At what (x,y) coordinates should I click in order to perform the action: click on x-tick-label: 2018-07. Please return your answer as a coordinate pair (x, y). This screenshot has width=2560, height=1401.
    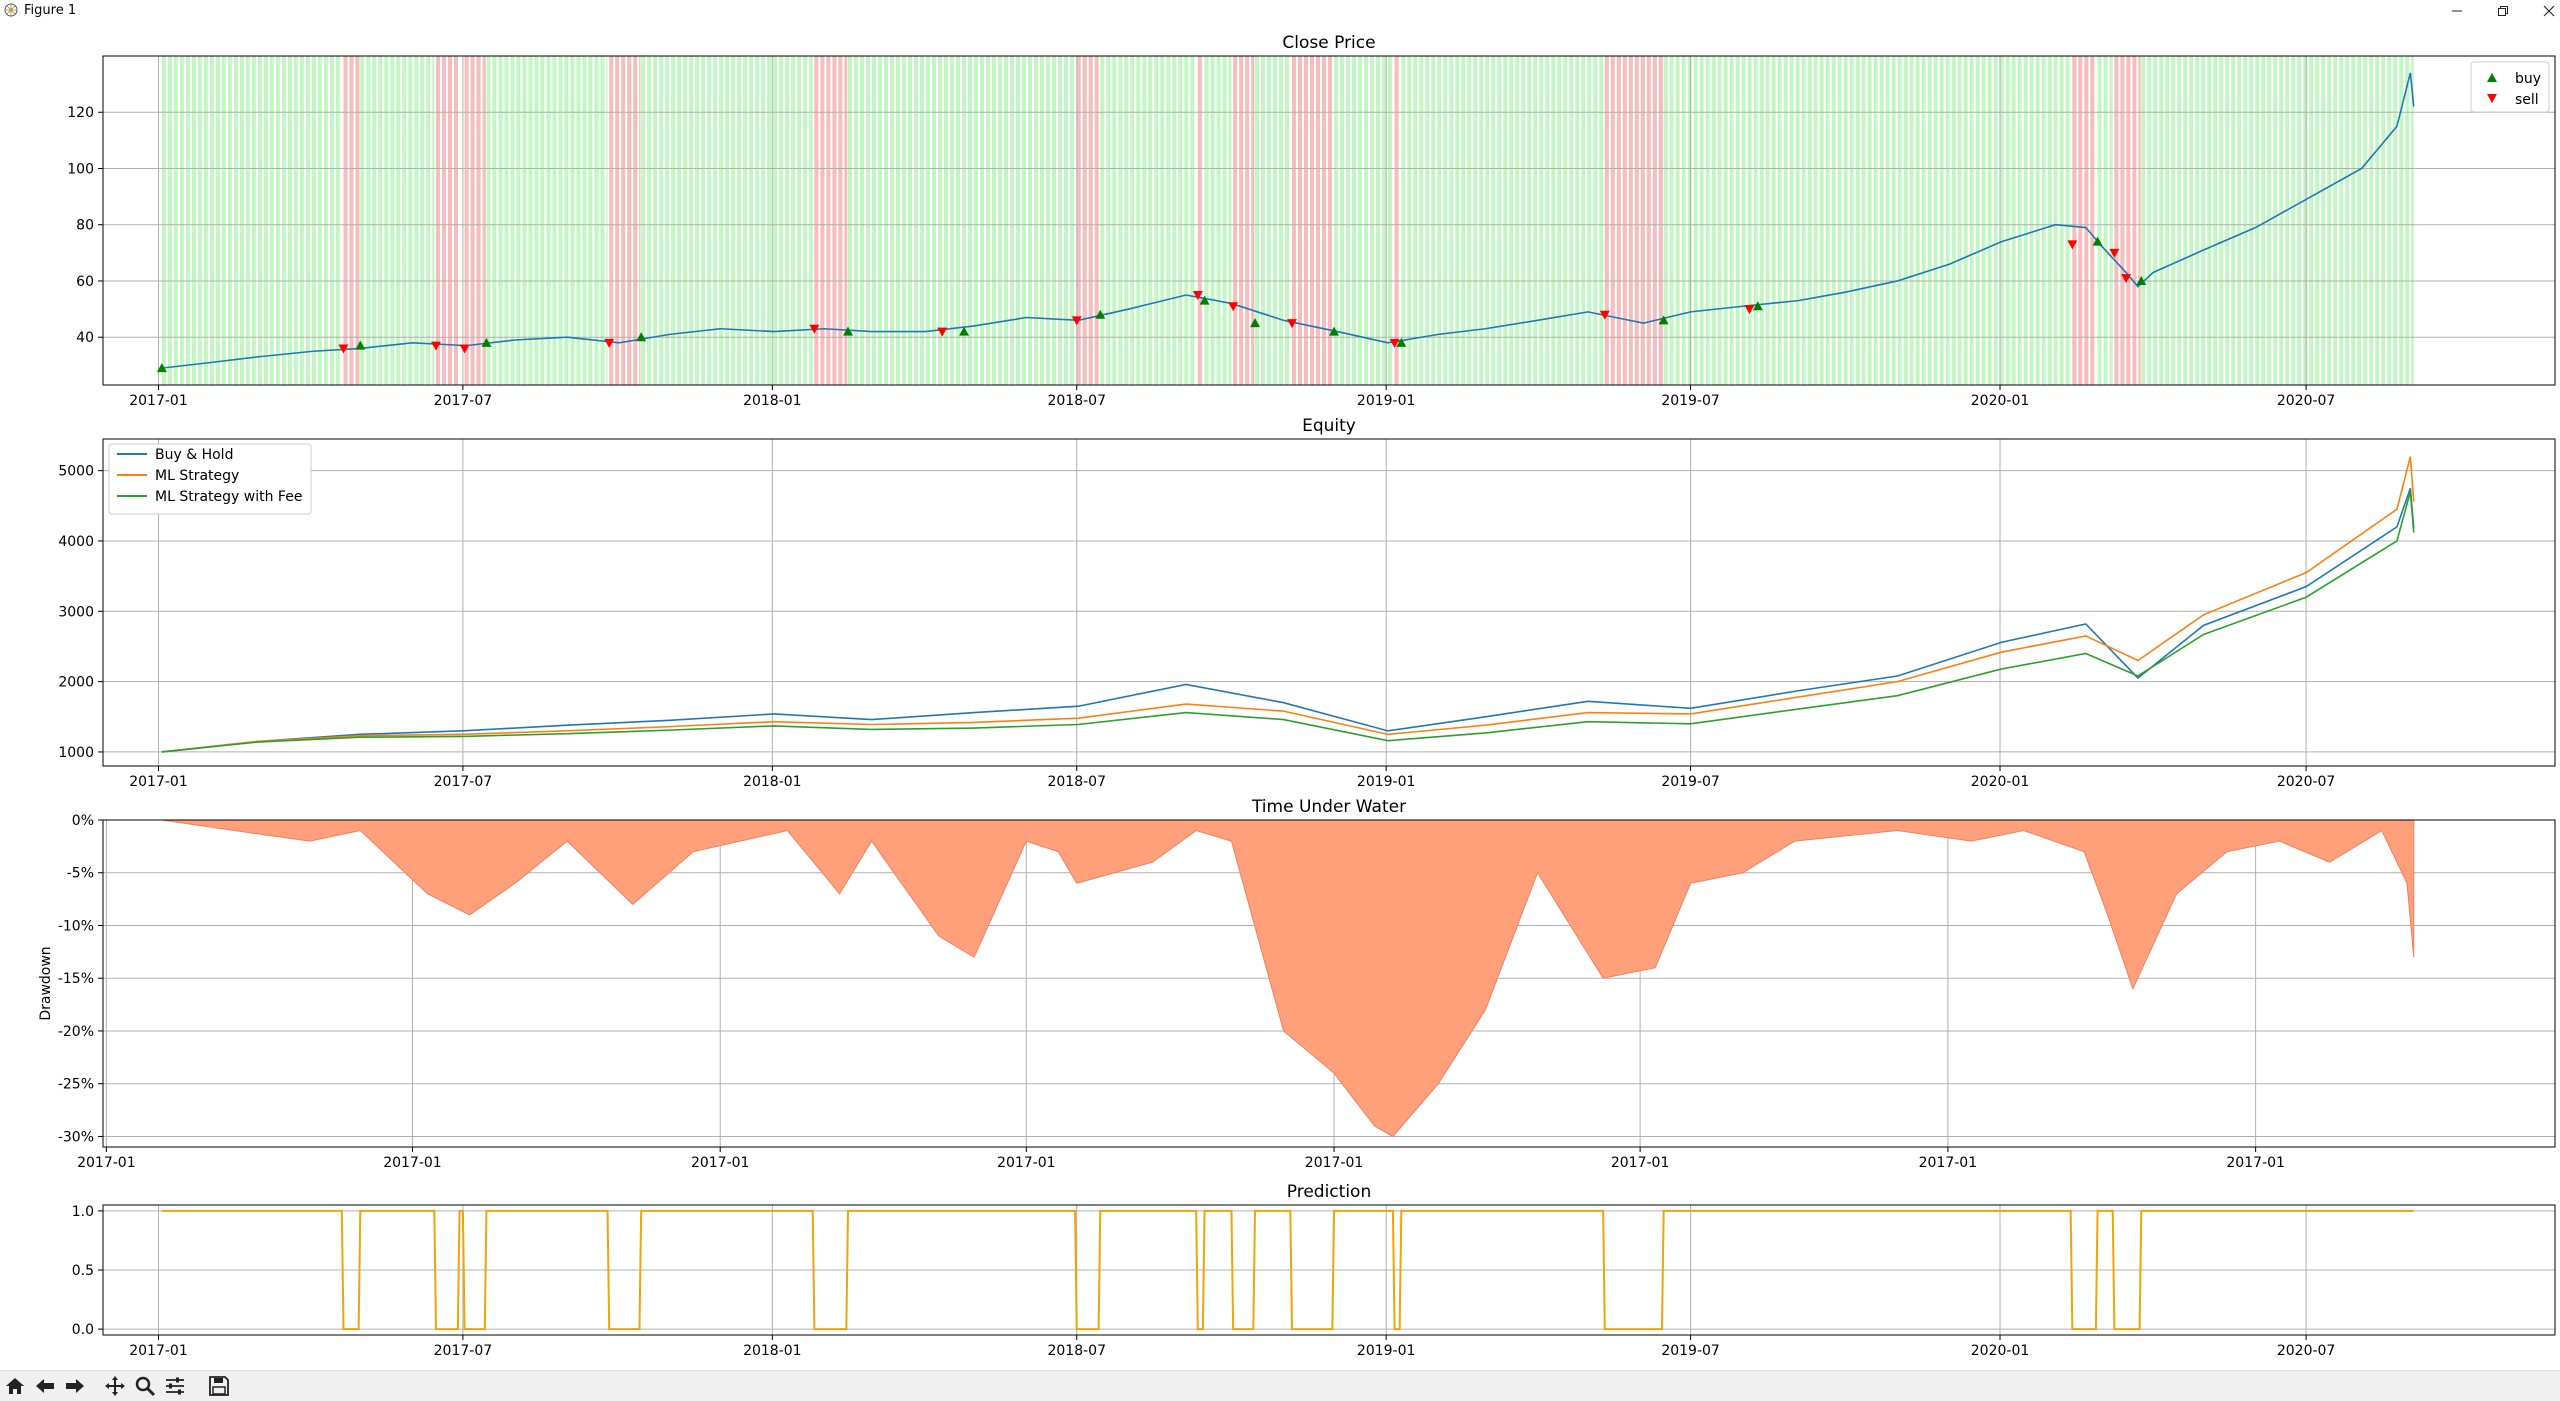
    Looking at the image, I should click on (1076, 401).